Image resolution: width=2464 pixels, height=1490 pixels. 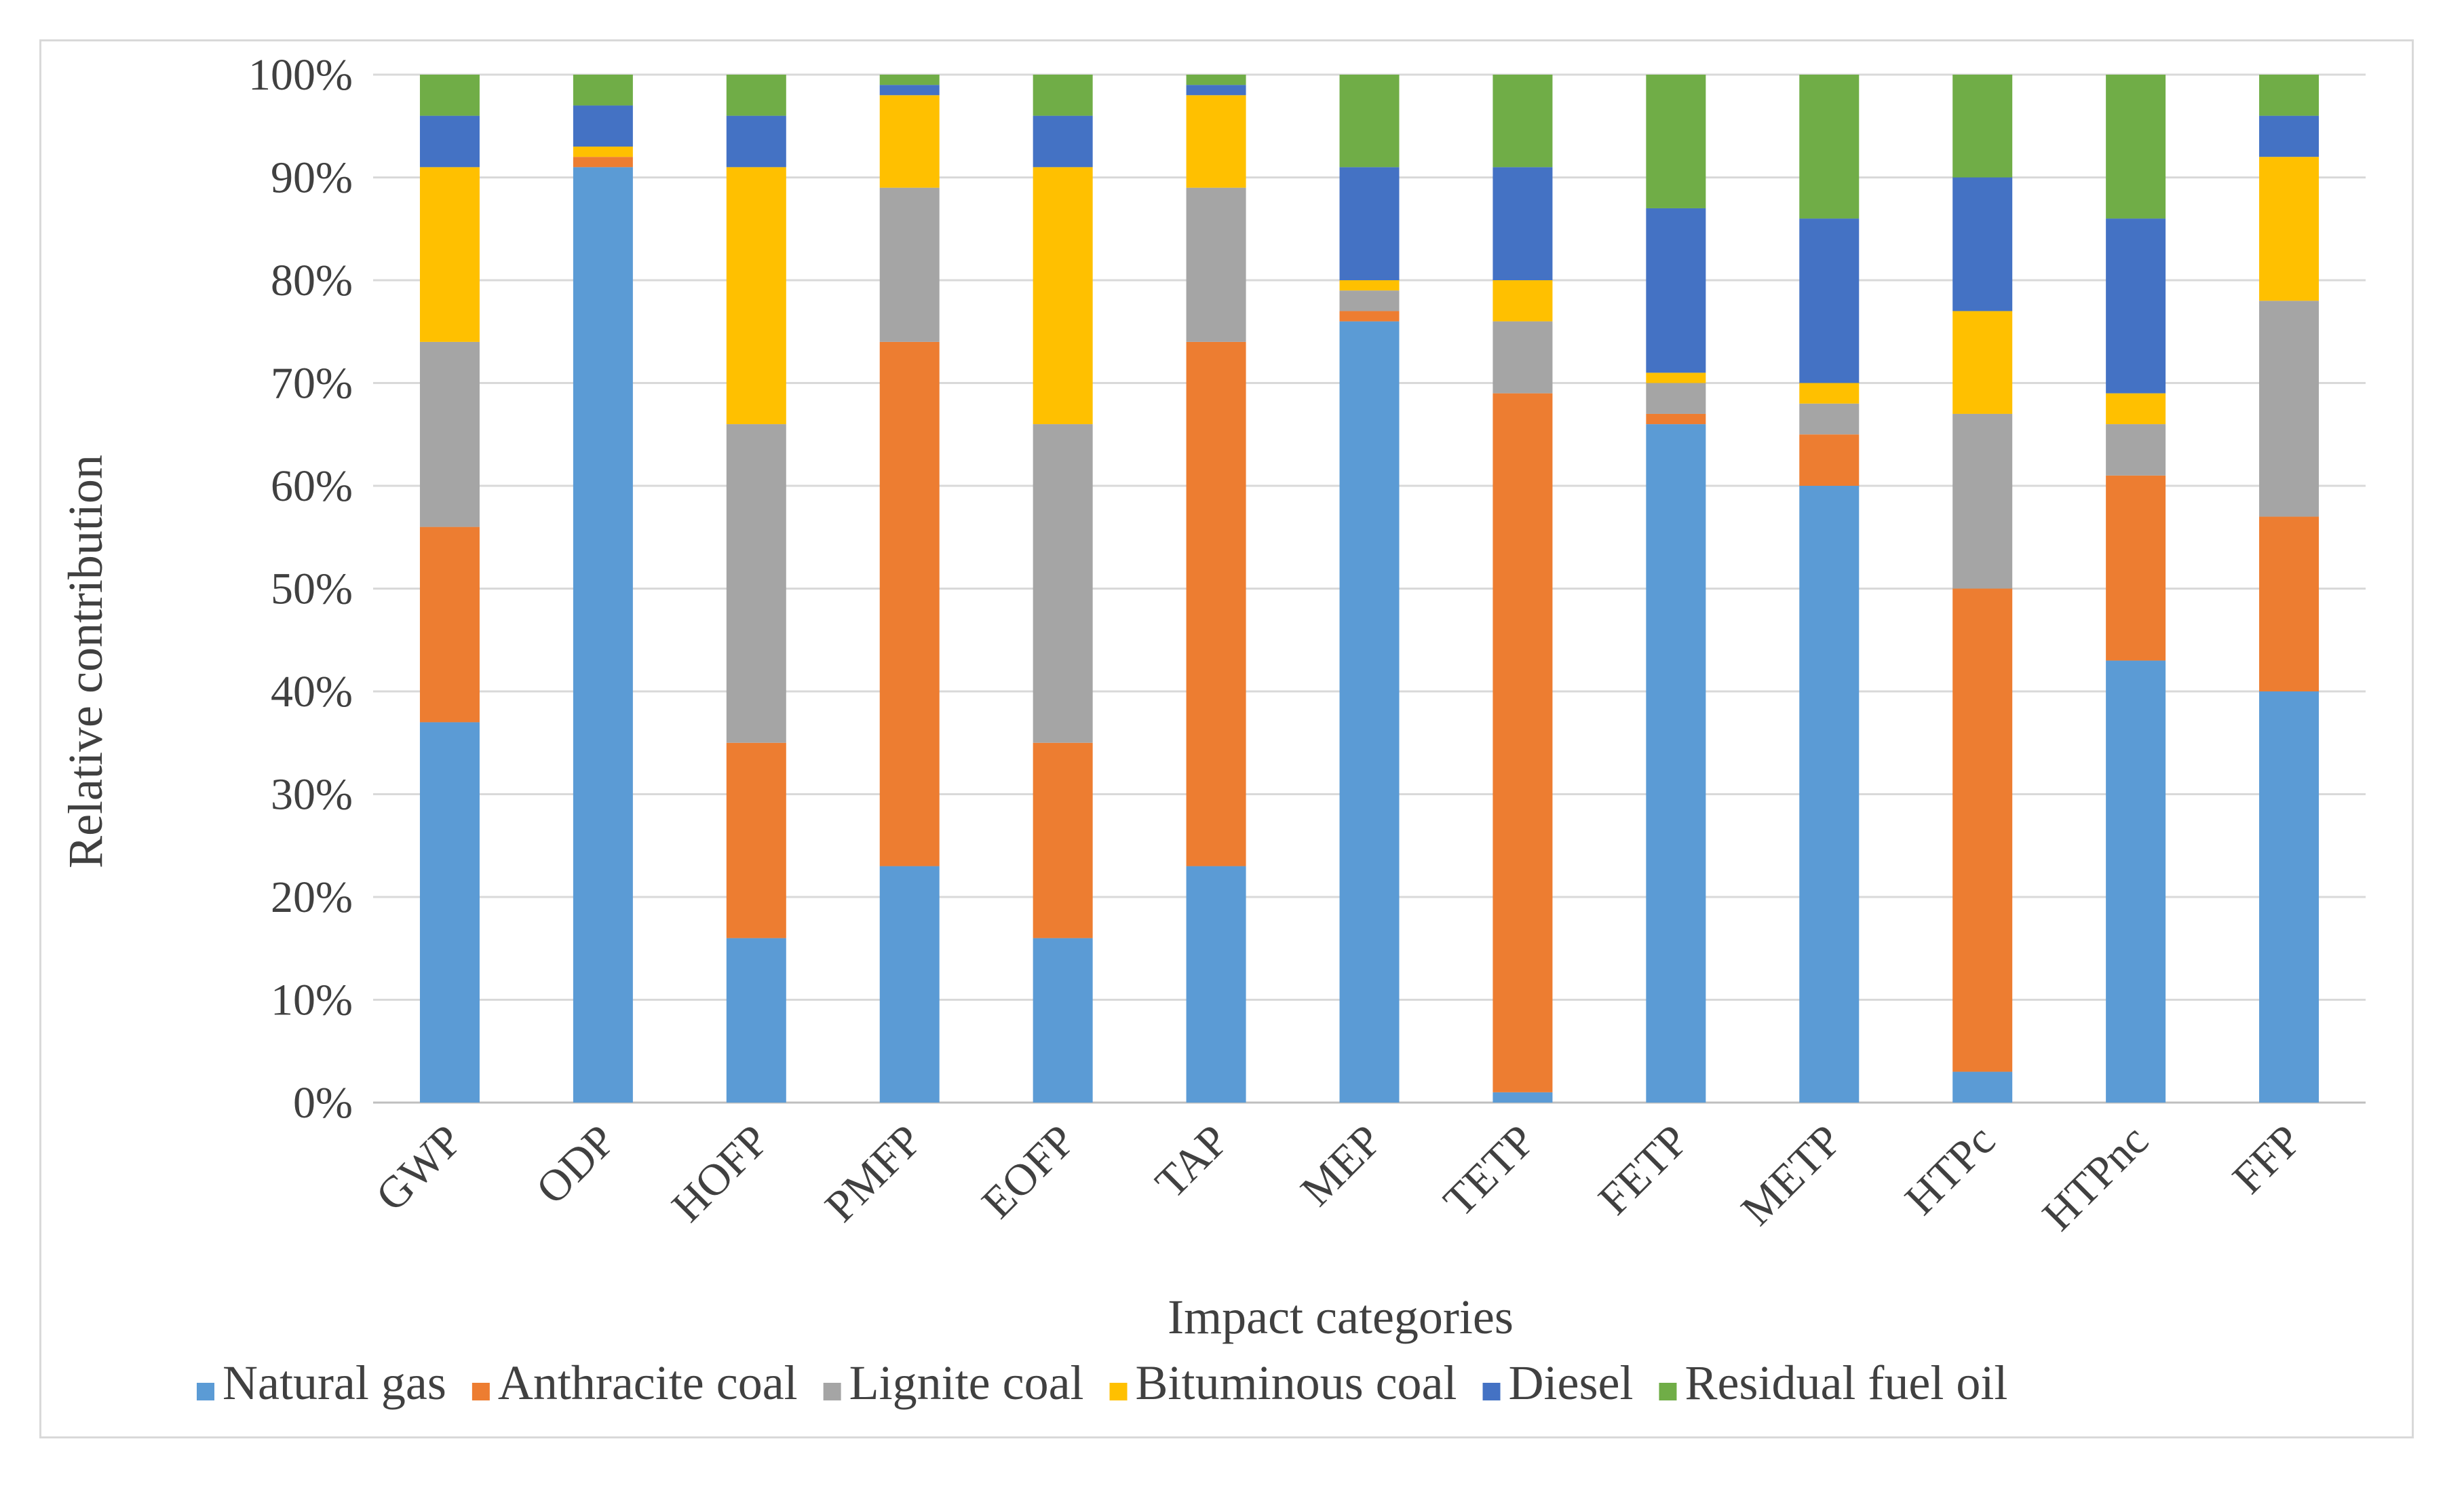 What do you see at coordinates (335, 1383) in the screenshot?
I see `legend-label: Natural gas` at bounding box center [335, 1383].